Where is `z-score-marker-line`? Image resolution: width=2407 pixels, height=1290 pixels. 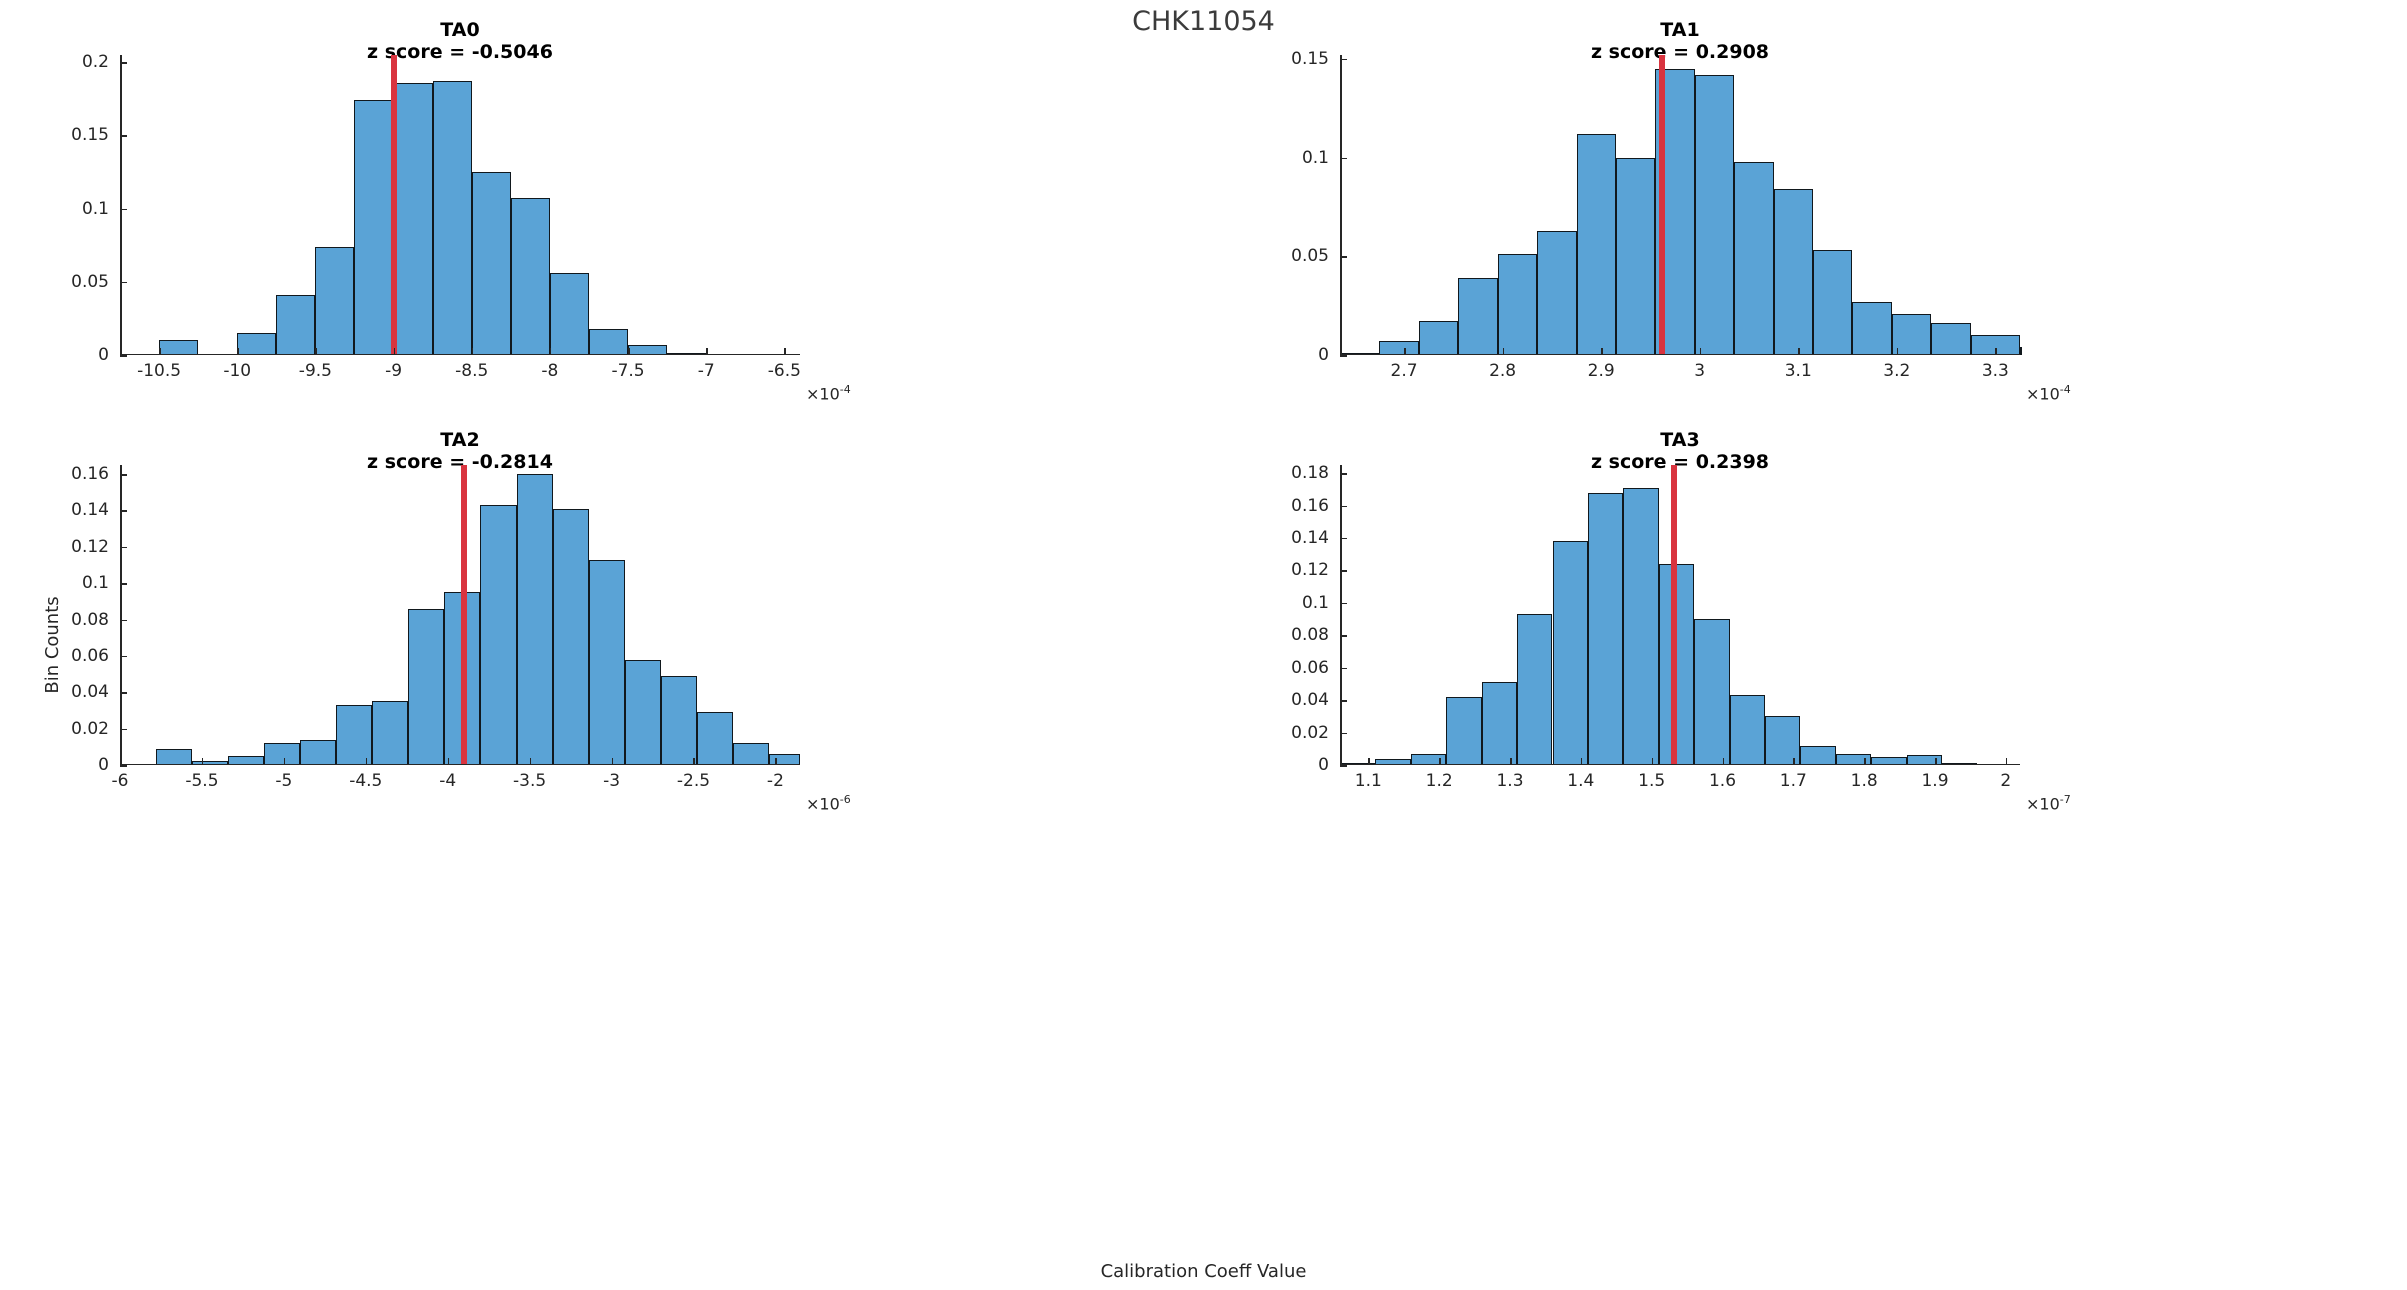
z-score-marker-line is located at coordinates (464, 615).